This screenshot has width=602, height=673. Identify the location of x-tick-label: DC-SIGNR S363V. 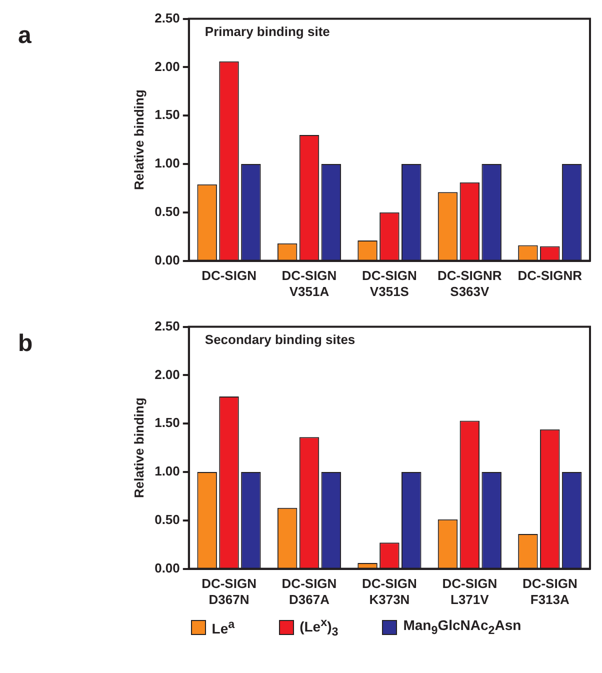
(470, 283).